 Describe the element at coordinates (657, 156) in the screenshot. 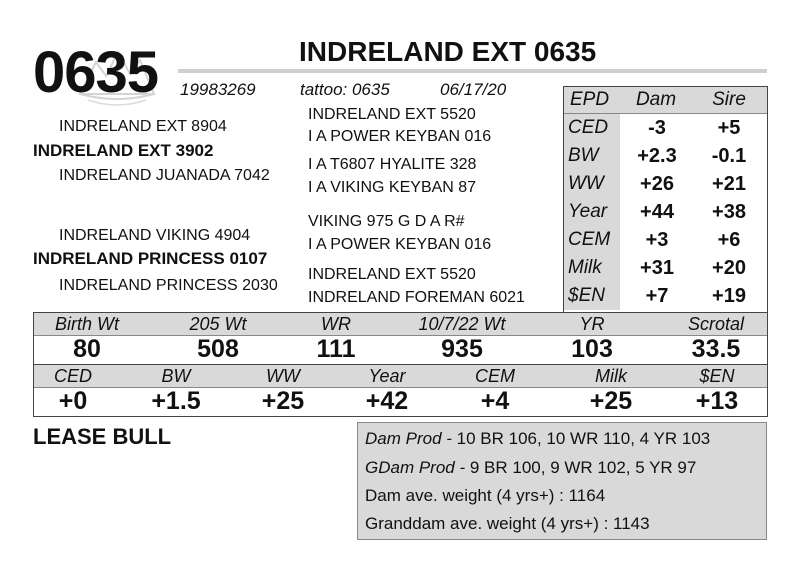

I see `epd-dam-value: +2.3` at that location.